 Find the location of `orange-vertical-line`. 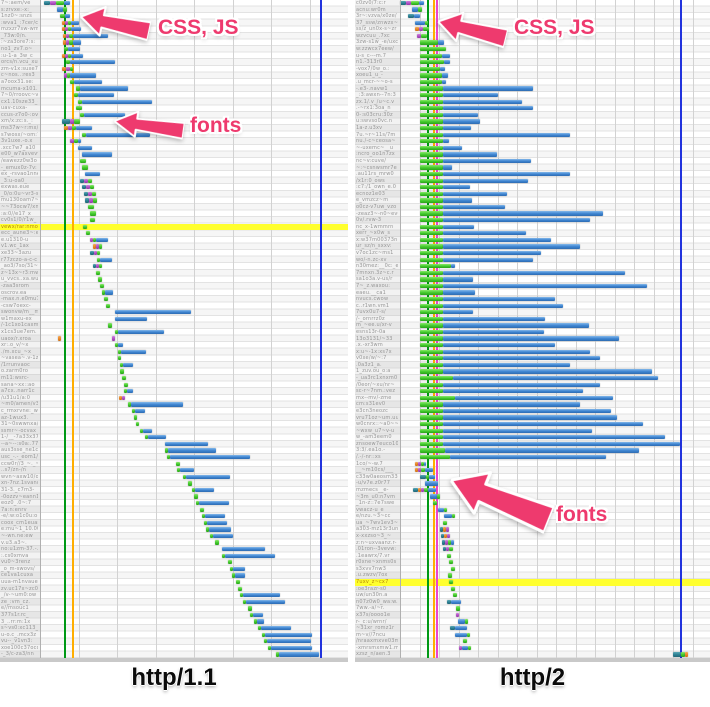

orange-vertical-line is located at coordinates (72, 329).